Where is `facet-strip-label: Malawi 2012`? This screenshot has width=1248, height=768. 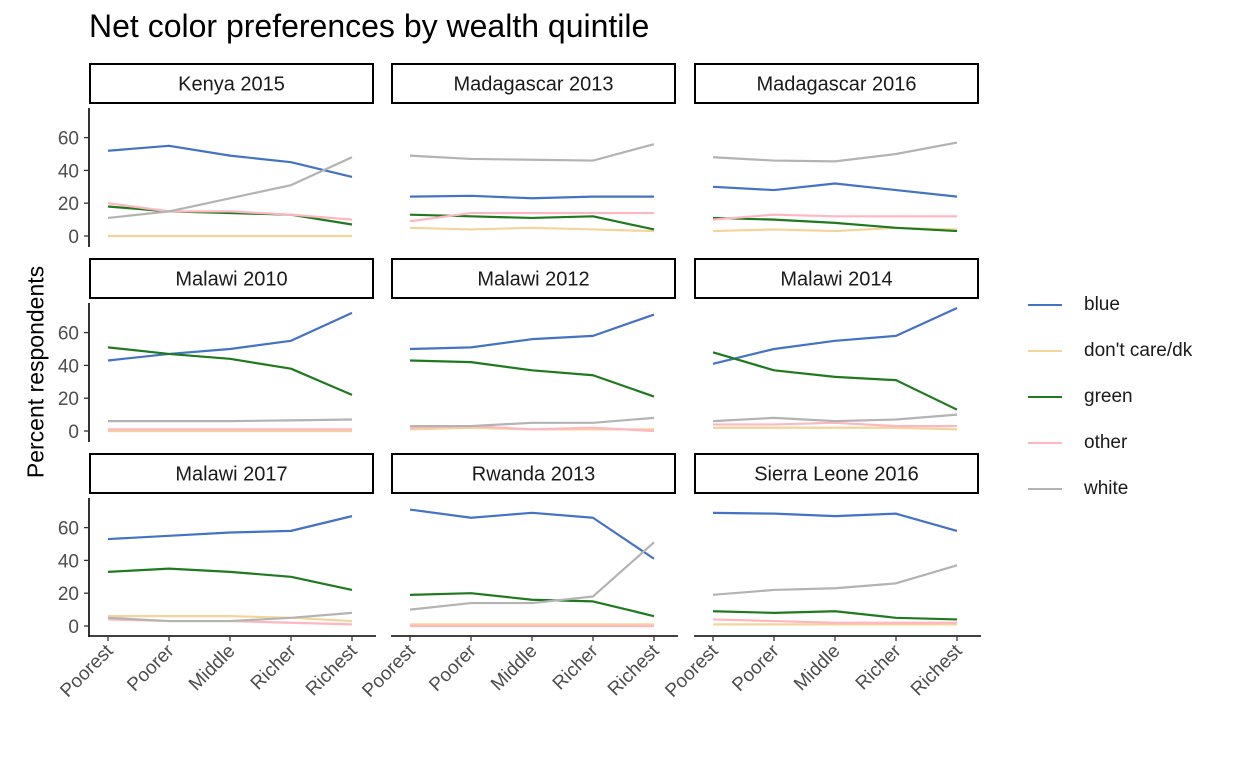 facet-strip-label: Malawi 2012 is located at coordinates (533, 280).